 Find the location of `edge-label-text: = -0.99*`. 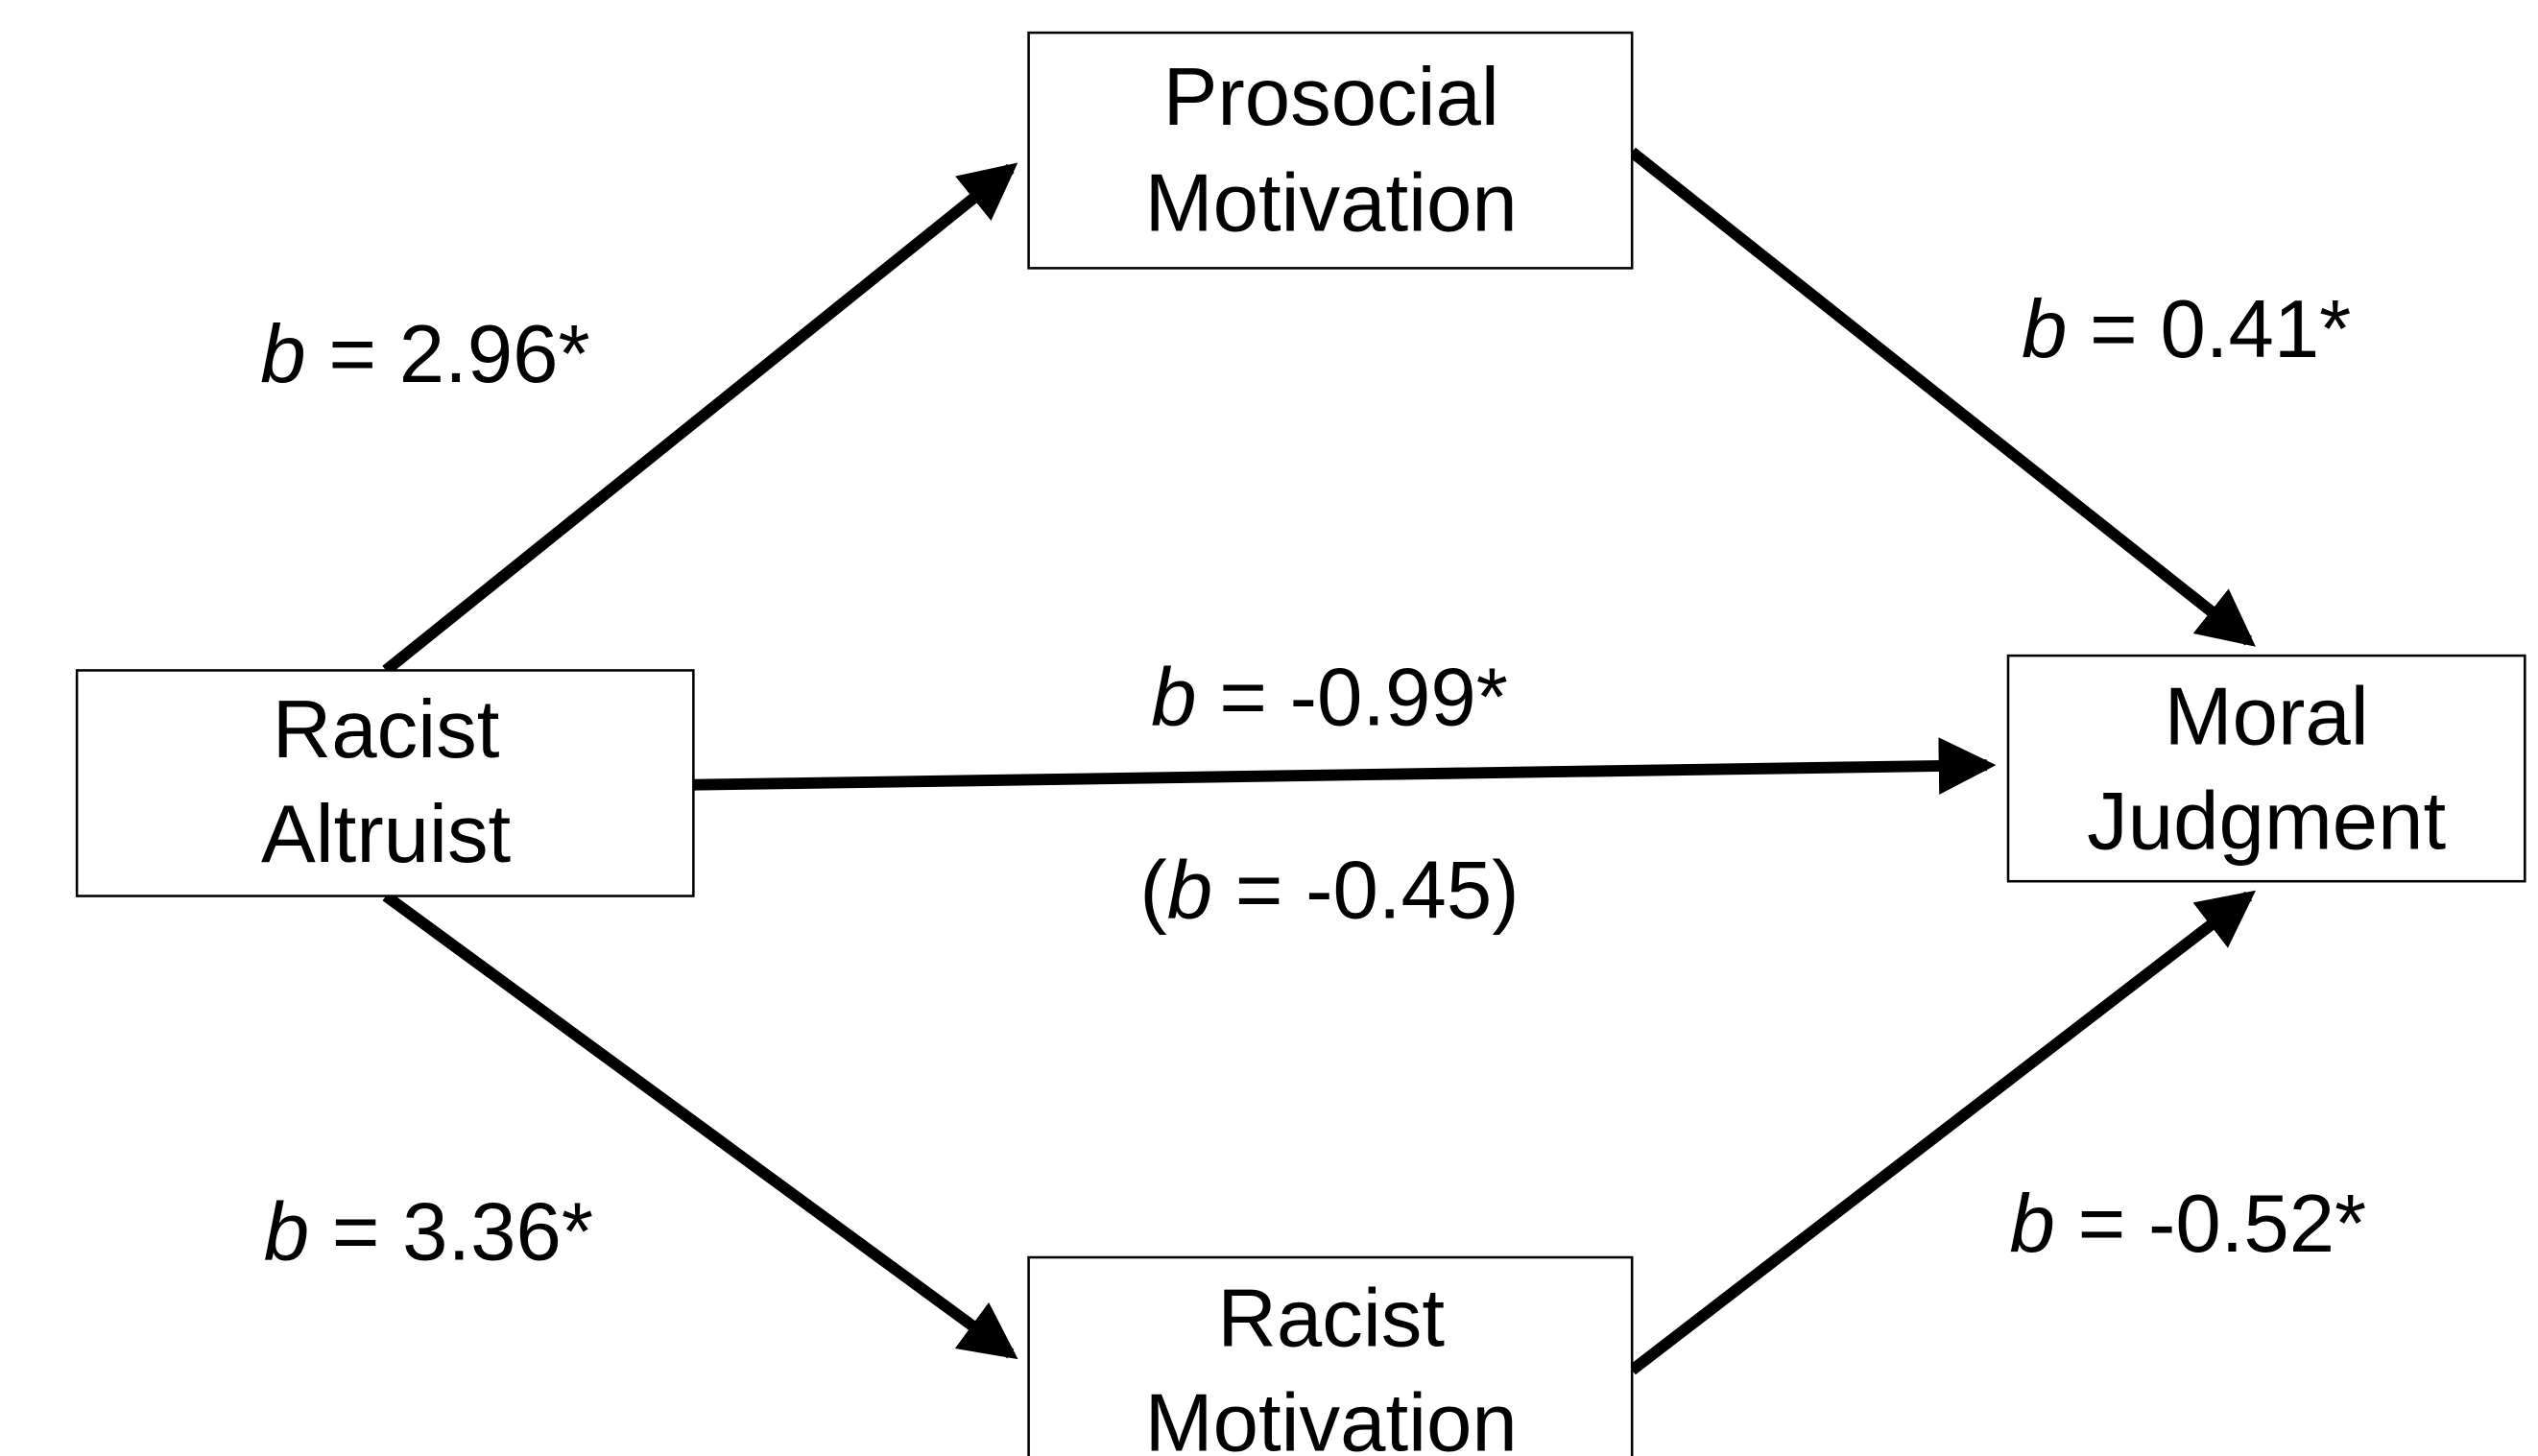

edge-label-text: = -0.99* is located at coordinates (1352, 697).